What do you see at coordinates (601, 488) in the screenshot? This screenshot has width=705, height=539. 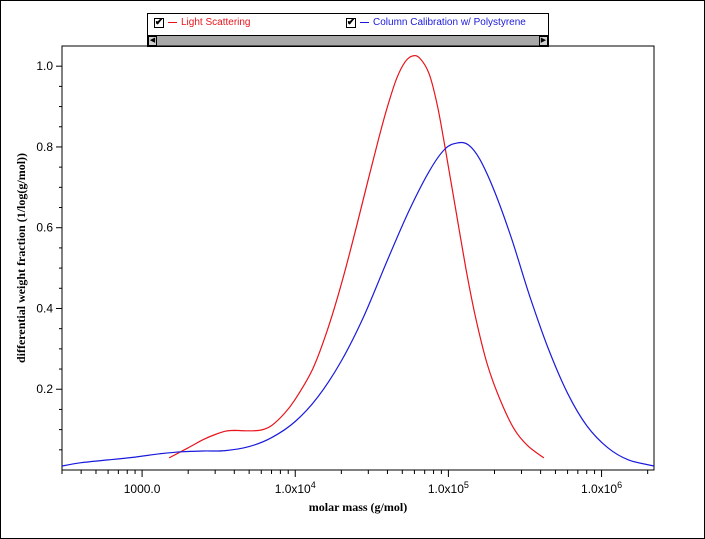 I see `x-tick-label: 1.0x10⁶` at bounding box center [601, 488].